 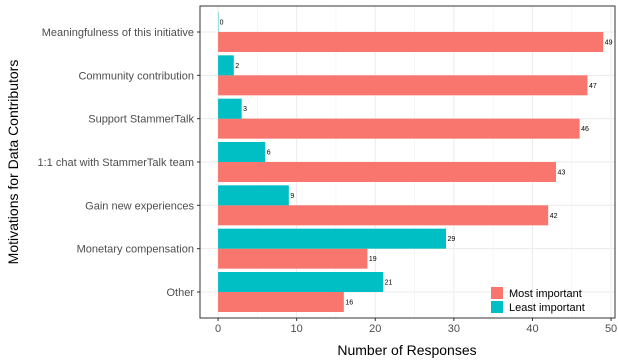 What do you see at coordinates (13, 162) in the screenshot?
I see `y-axis-title: Motivations for Data Contributors` at bounding box center [13, 162].